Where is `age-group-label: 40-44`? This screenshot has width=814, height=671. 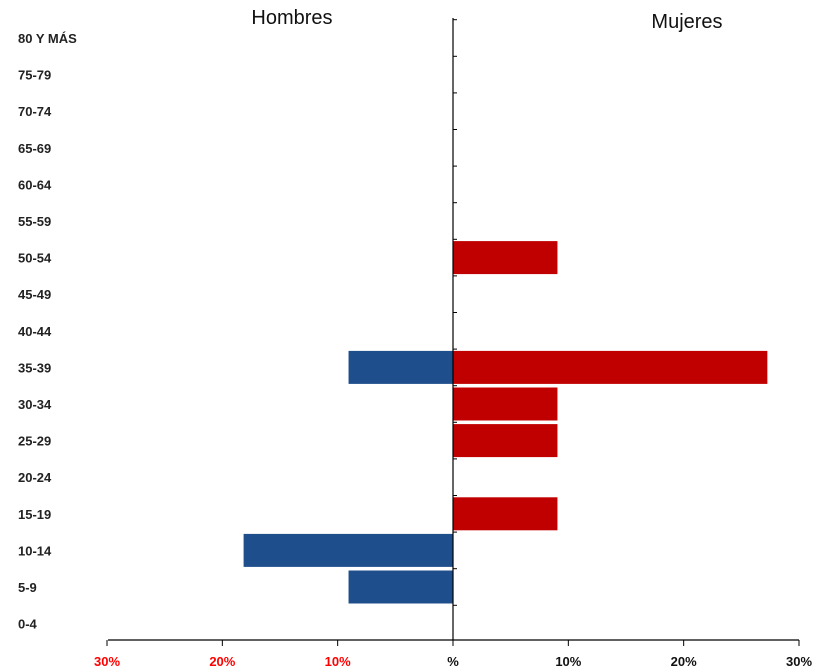
age-group-label: 40-44 is located at coordinates (35, 331).